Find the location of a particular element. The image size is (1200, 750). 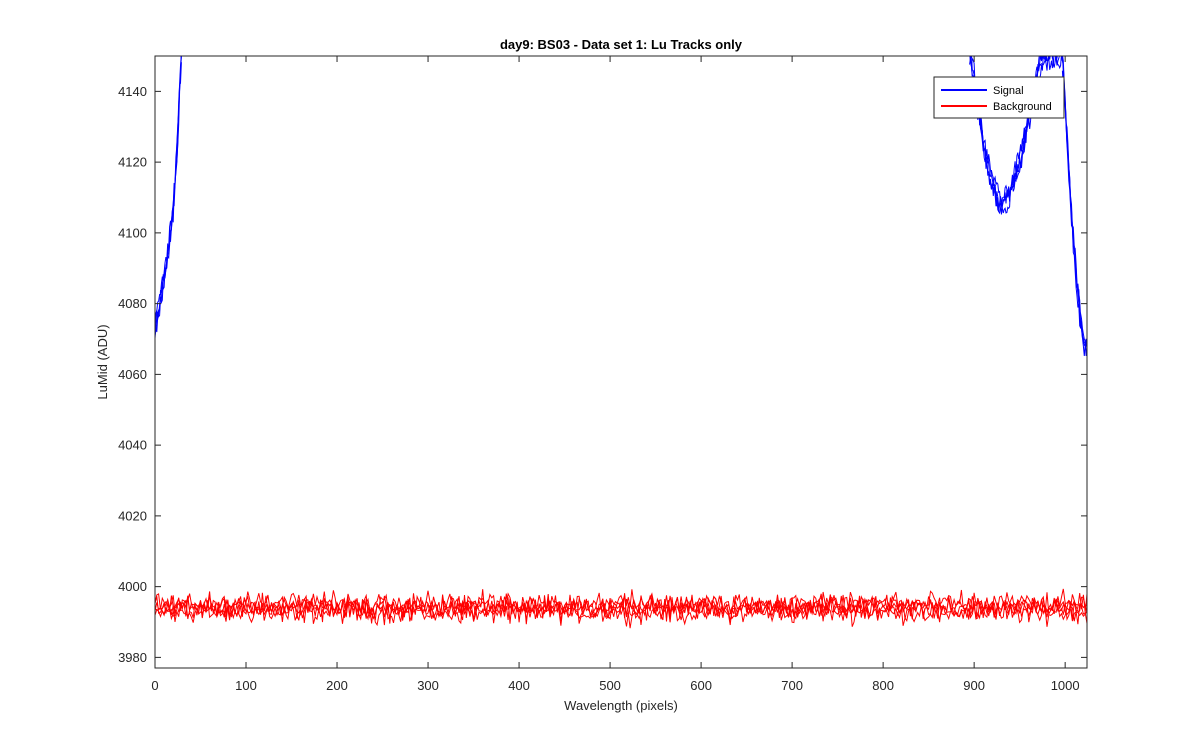

x-tick-label: 400 is located at coordinates (519, 685).